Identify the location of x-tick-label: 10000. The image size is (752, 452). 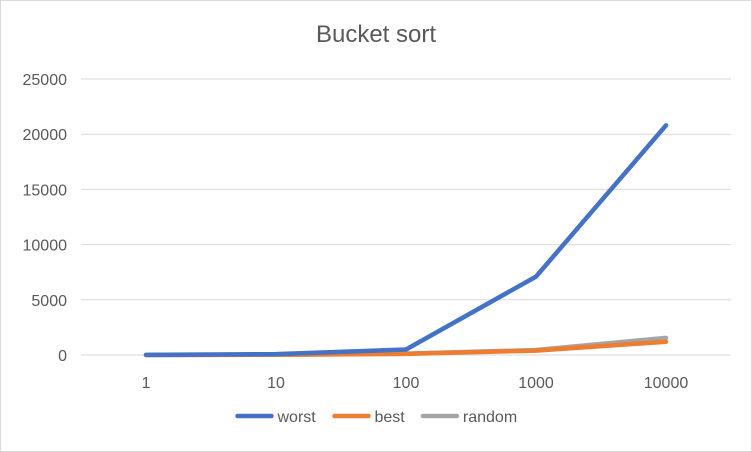
(666, 383).